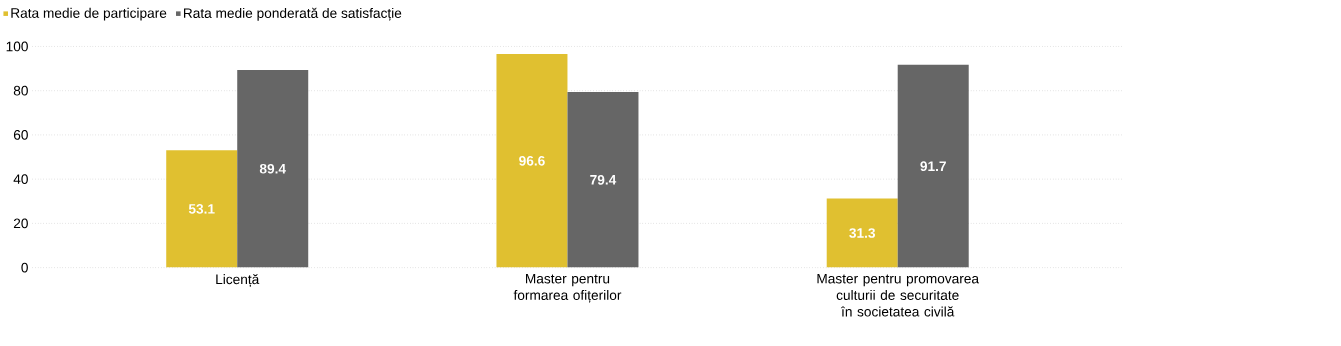 This screenshot has height=346, width=1341. Describe the element at coordinates (20, 223) in the screenshot. I see `y-tick-label: 20` at that location.